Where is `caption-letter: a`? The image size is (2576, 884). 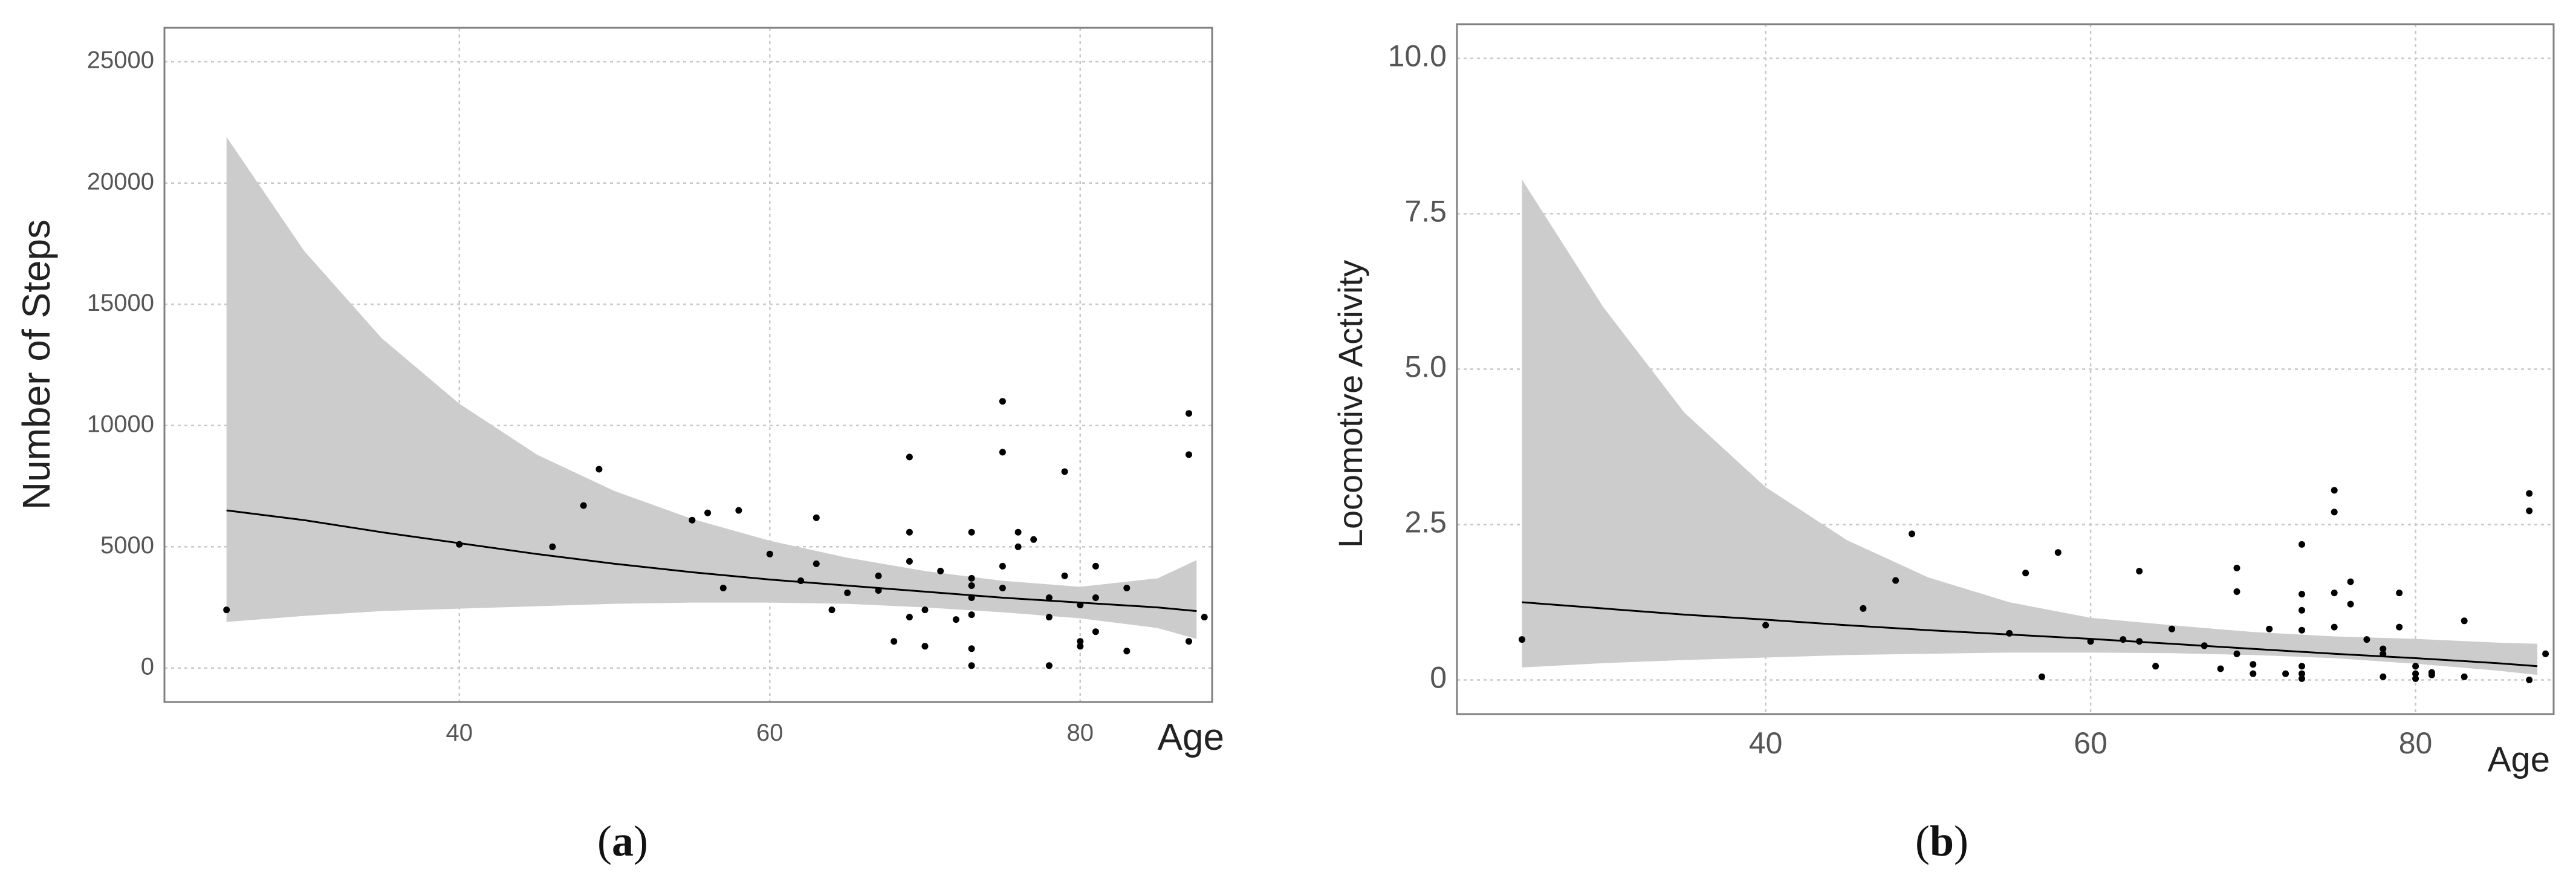 caption-letter: a is located at coordinates (623, 841).